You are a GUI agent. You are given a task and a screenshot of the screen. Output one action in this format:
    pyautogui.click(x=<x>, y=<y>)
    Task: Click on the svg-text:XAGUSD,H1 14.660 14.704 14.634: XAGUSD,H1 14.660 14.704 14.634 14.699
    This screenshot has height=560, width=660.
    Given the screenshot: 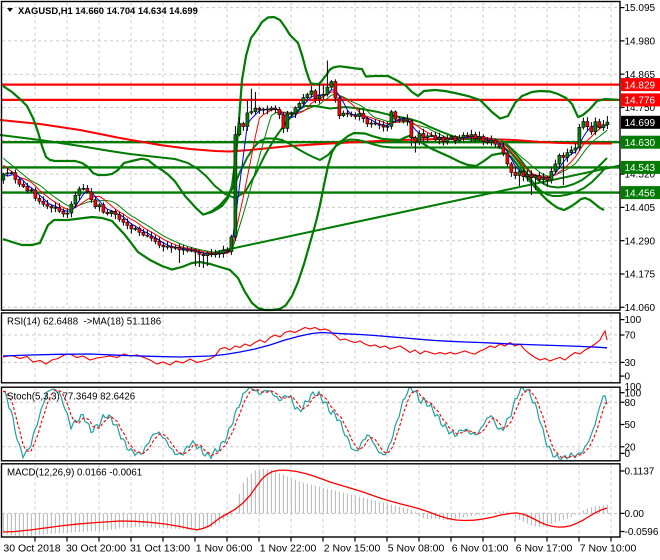 What is the action you would take?
    pyautogui.click(x=108, y=10)
    